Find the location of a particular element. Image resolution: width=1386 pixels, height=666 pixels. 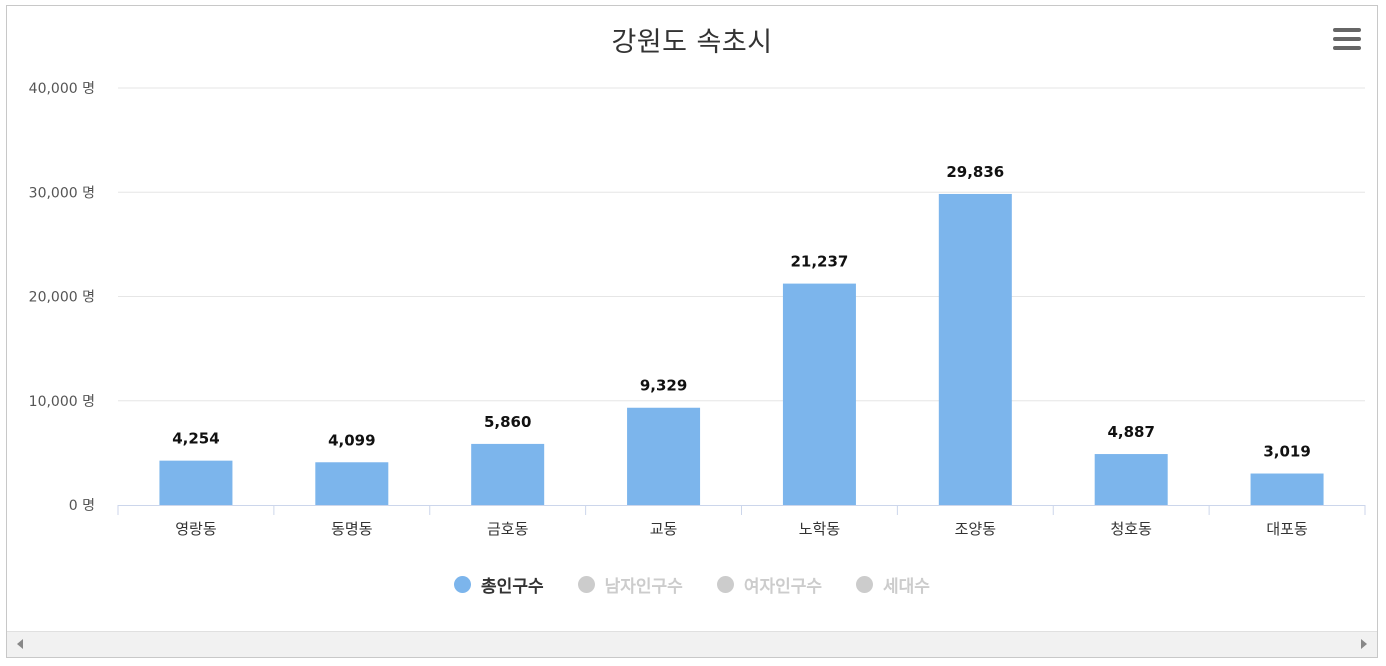

y-tick-label: 40,000 명 is located at coordinates (62, 89).